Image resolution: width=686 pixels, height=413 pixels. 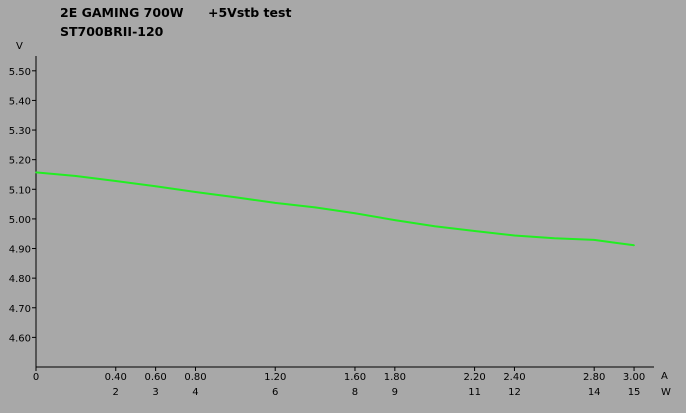 I want to click on x2-tick-label: 9, so click(x=395, y=392).